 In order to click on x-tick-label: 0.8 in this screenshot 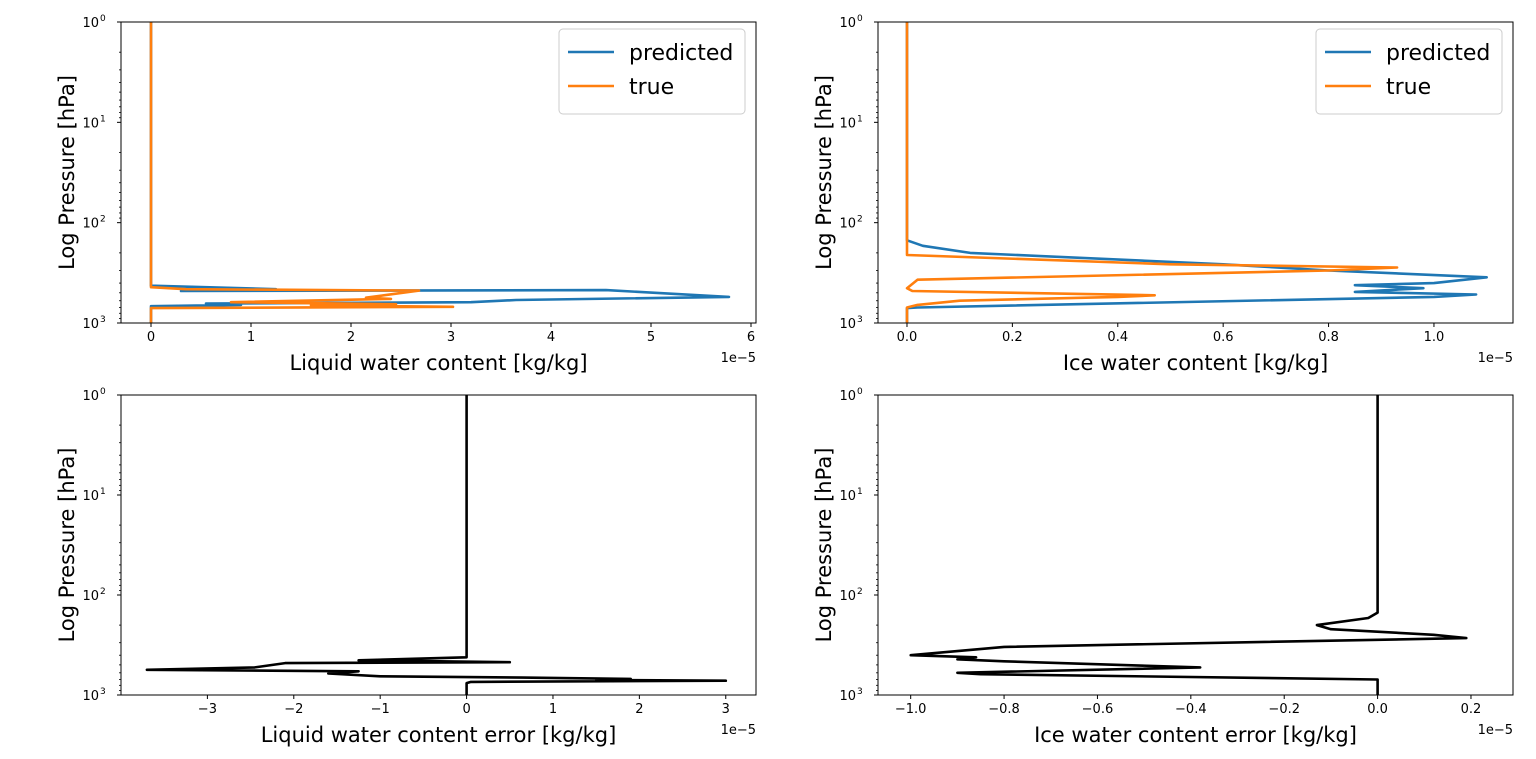, I will do `click(1328, 337)`.